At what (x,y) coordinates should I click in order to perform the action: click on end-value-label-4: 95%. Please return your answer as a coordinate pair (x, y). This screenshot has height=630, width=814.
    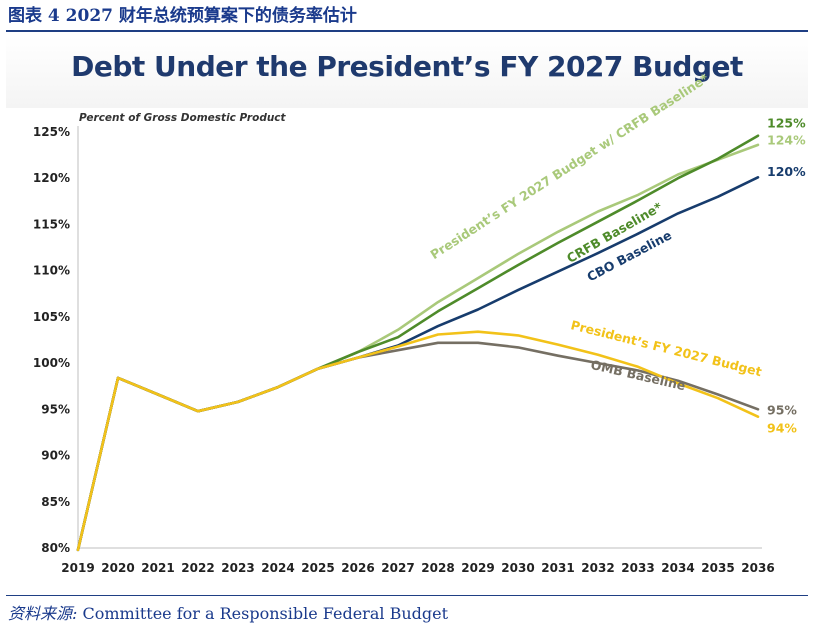
    Looking at the image, I should click on (782, 409).